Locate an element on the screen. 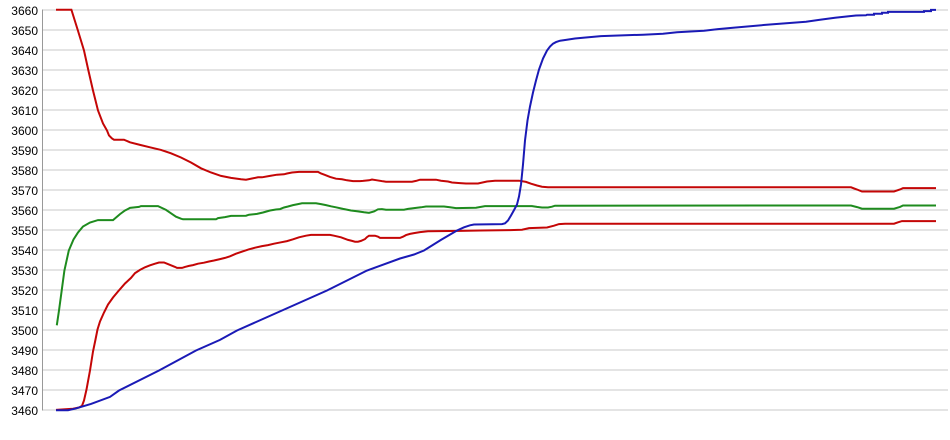  svg-text: 3660 is located at coordinates (24, 11).